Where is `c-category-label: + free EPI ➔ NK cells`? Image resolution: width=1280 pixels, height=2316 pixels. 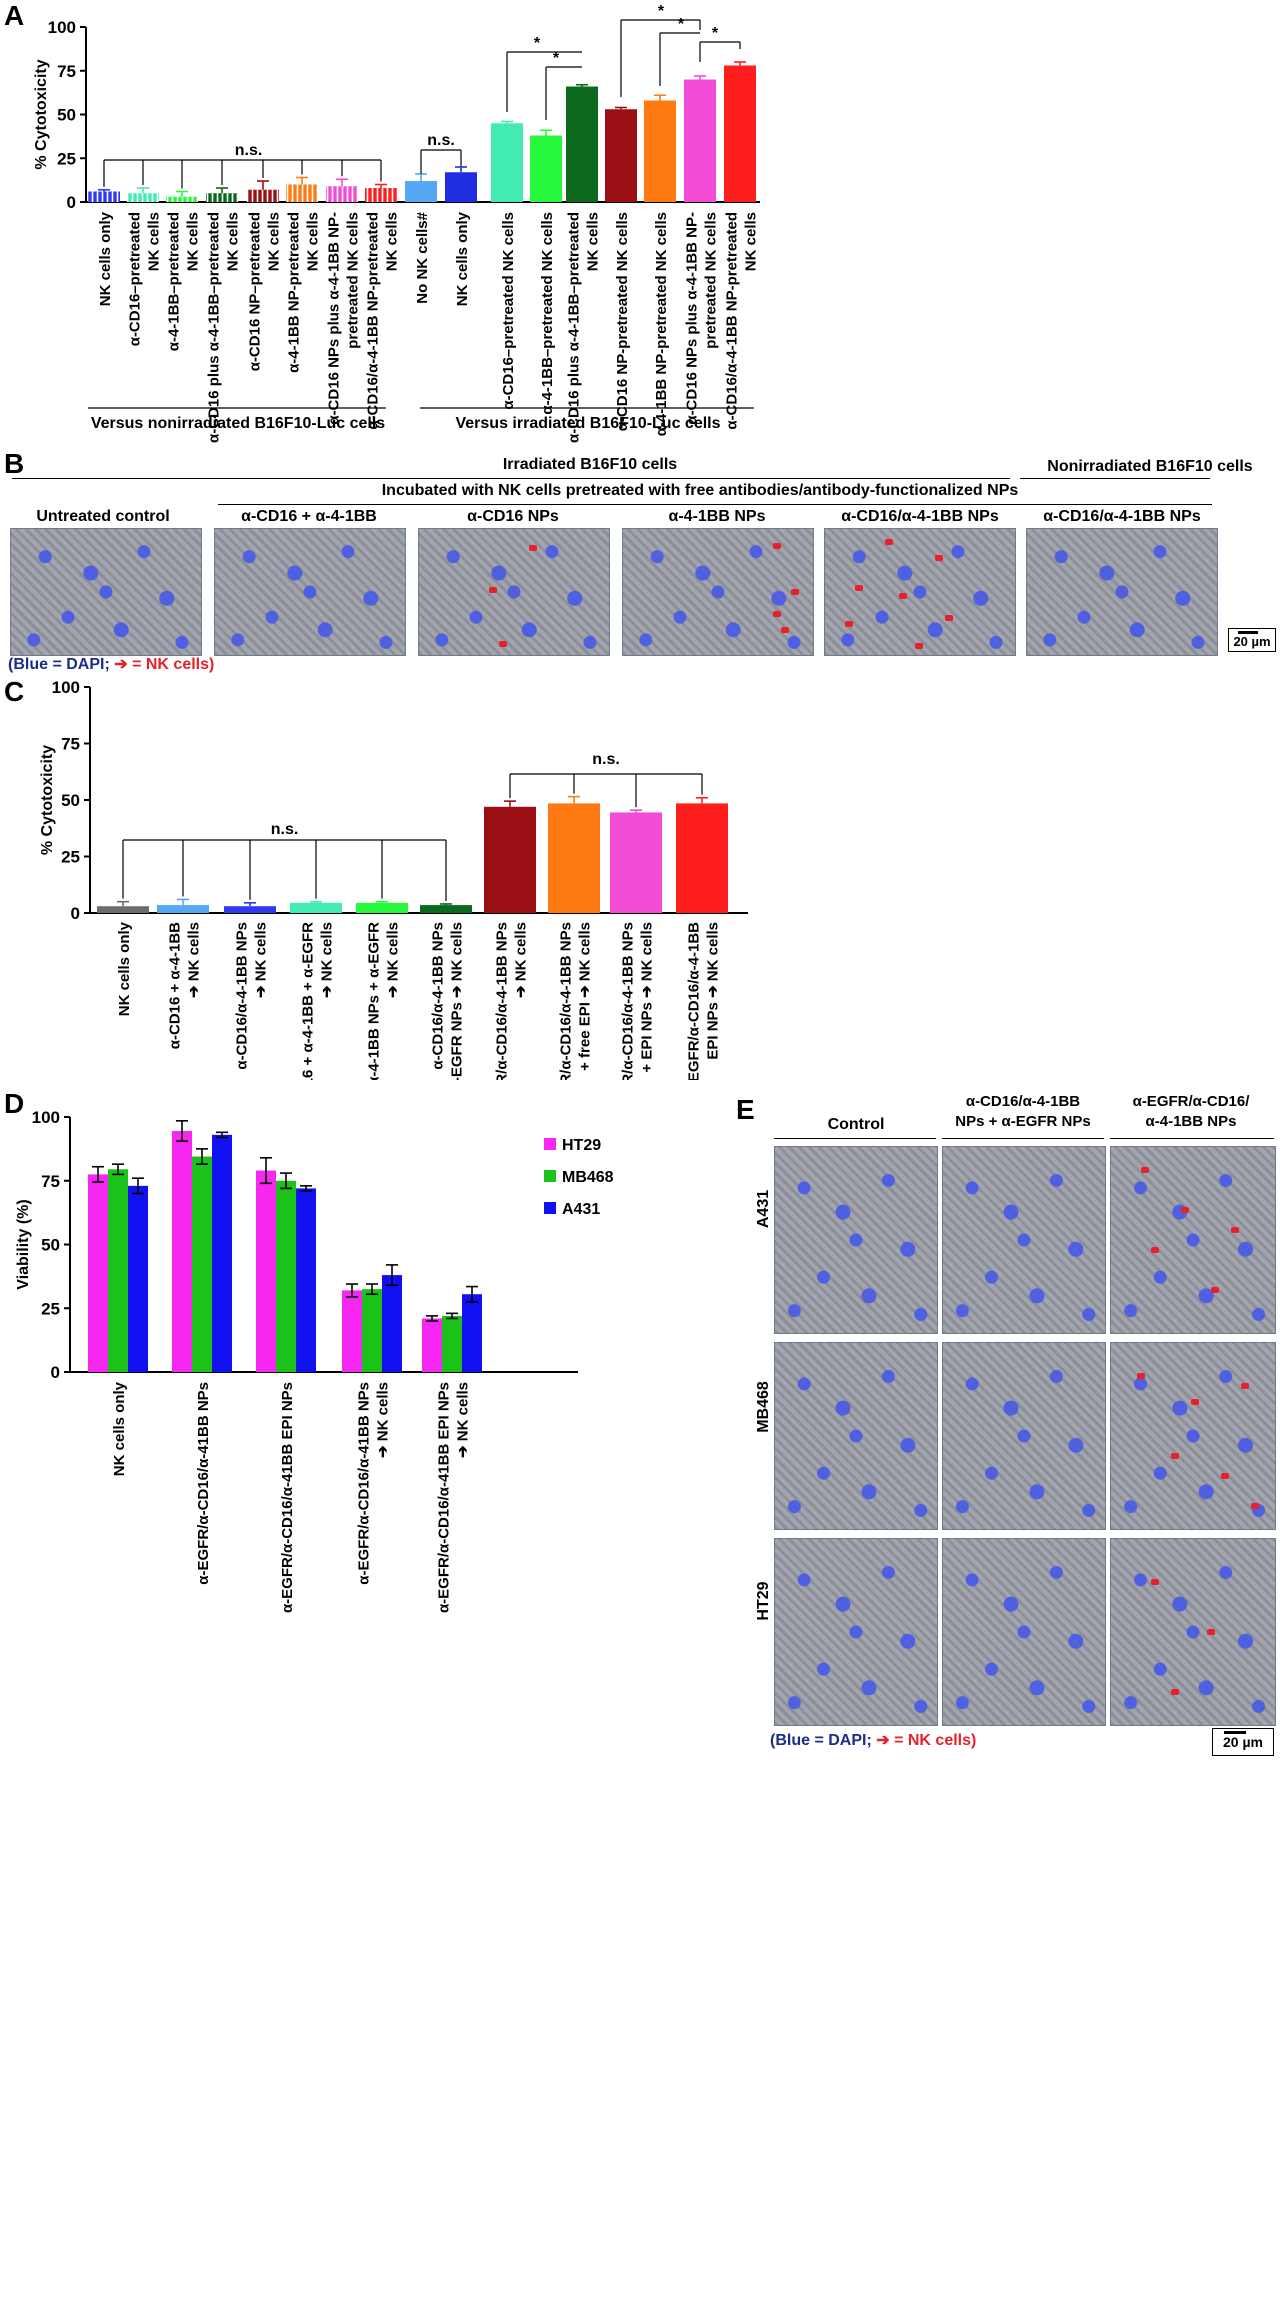 c-category-label: + free EPI ➔ NK cells is located at coordinates (585, 996).